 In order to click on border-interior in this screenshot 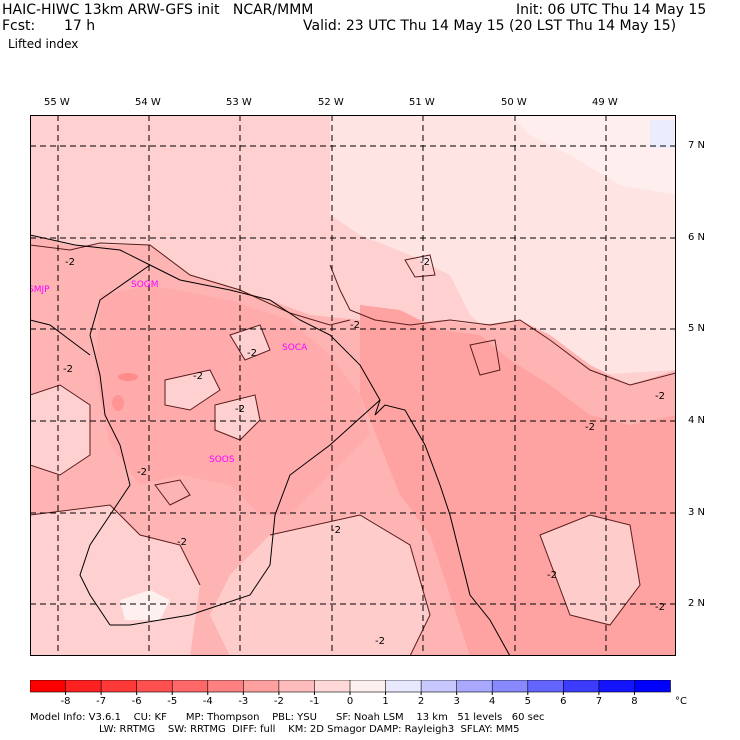, I will do `click(245, 512)`.